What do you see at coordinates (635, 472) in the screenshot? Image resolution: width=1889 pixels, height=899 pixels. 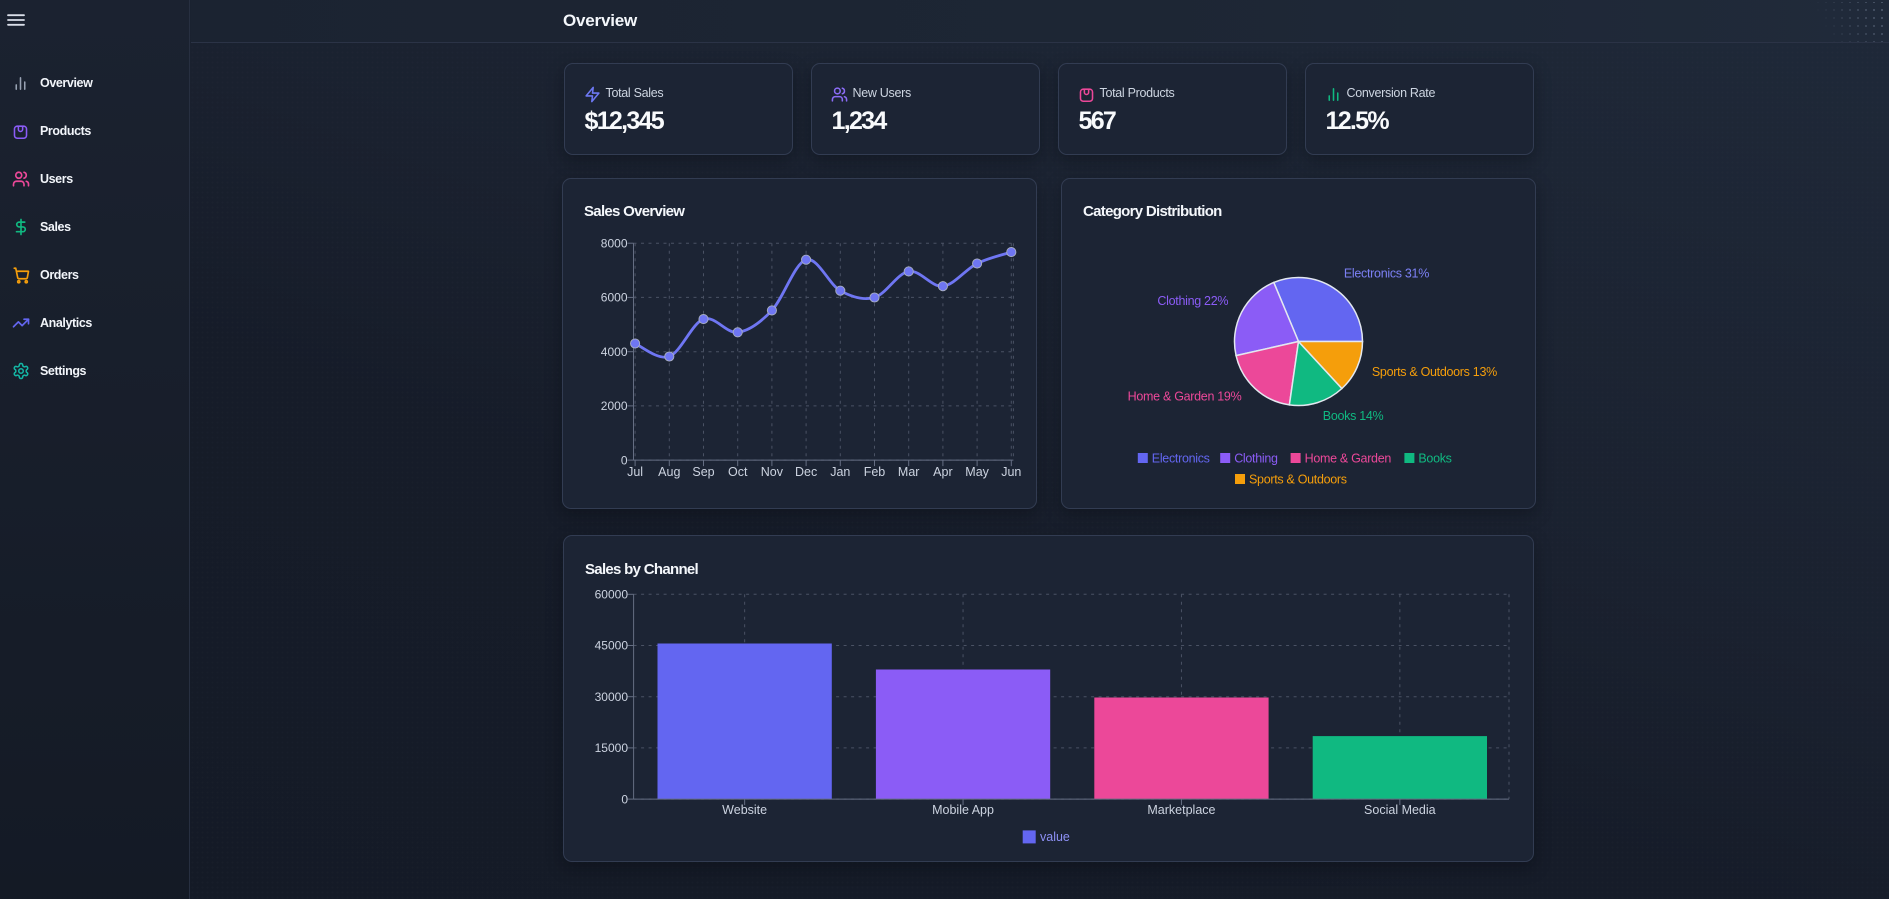 I see `svg-text: Jul` at bounding box center [635, 472].